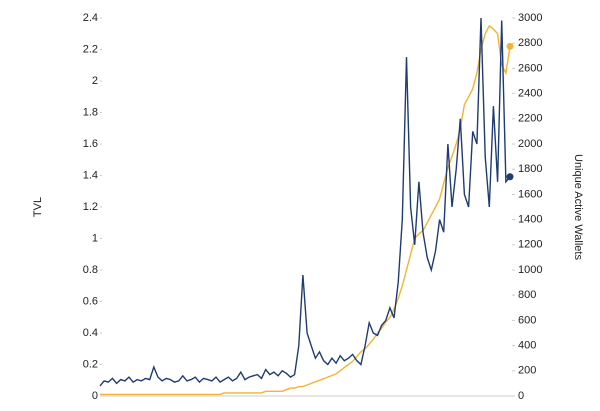  I want to click on y-tick-label: 0.4, so click(90, 333).